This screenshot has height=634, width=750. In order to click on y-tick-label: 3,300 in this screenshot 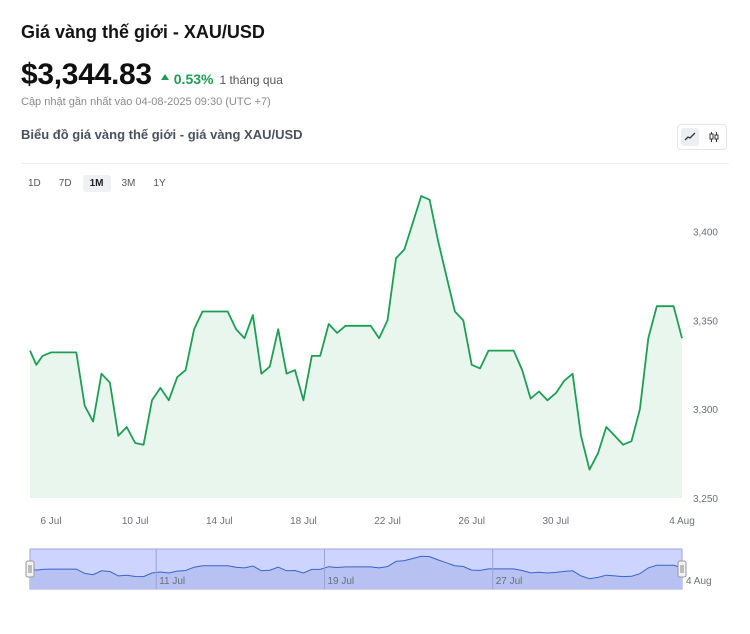, I will do `click(705, 410)`.